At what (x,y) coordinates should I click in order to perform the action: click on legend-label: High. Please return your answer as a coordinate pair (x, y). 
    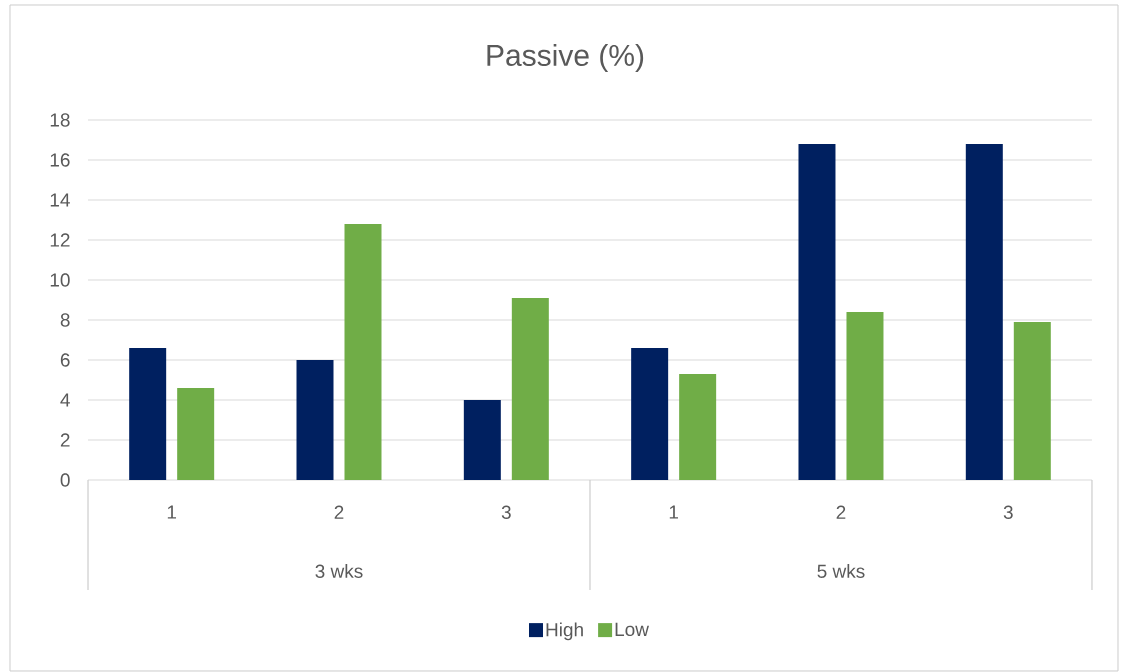
    Looking at the image, I should click on (564, 631).